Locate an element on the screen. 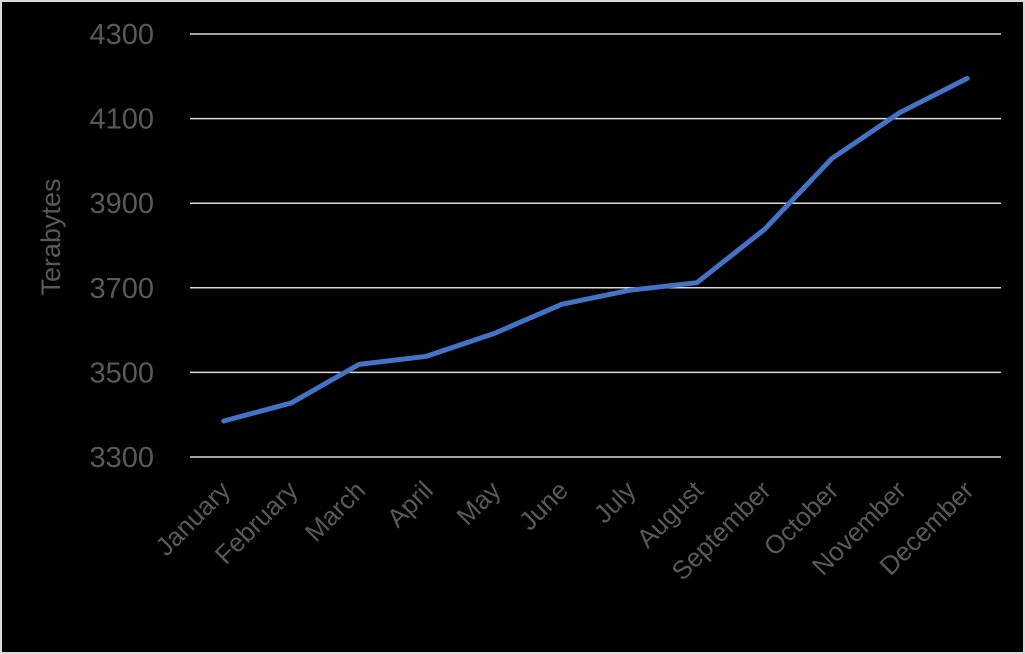 The width and height of the screenshot is (1025, 654). y-tick-label: 3900 is located at coordinates (121, 204).